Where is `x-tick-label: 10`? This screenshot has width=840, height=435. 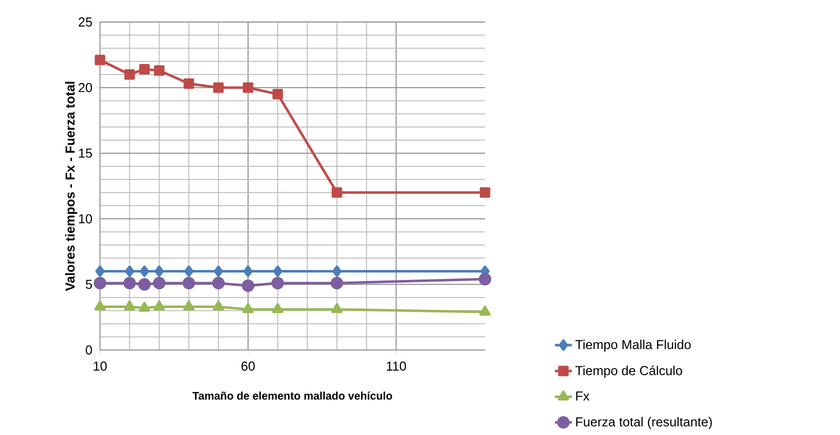
x-tick-label: 10 is located at coordinates (100, 366).